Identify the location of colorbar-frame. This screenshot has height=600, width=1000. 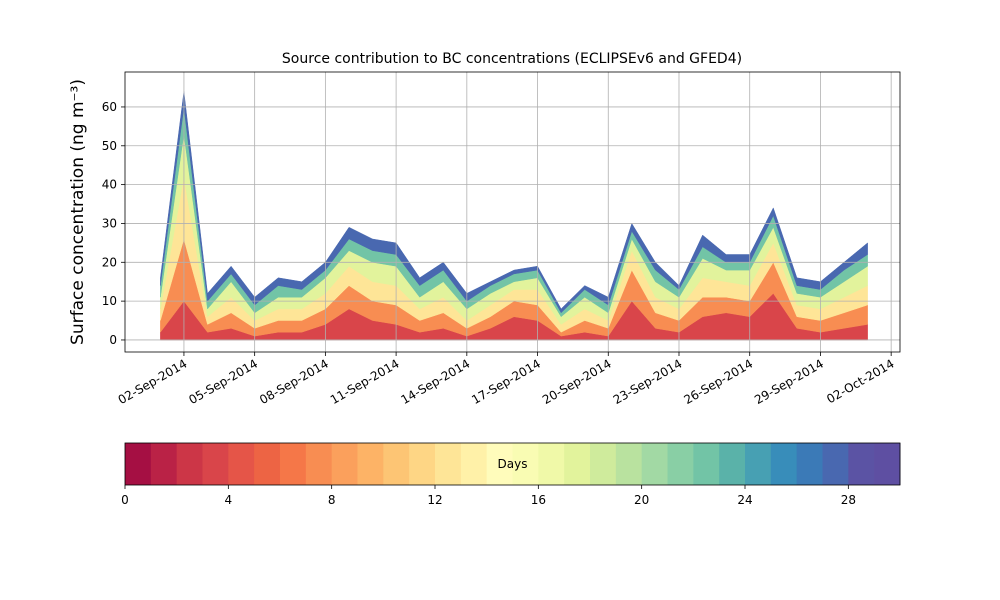
(512, 464).